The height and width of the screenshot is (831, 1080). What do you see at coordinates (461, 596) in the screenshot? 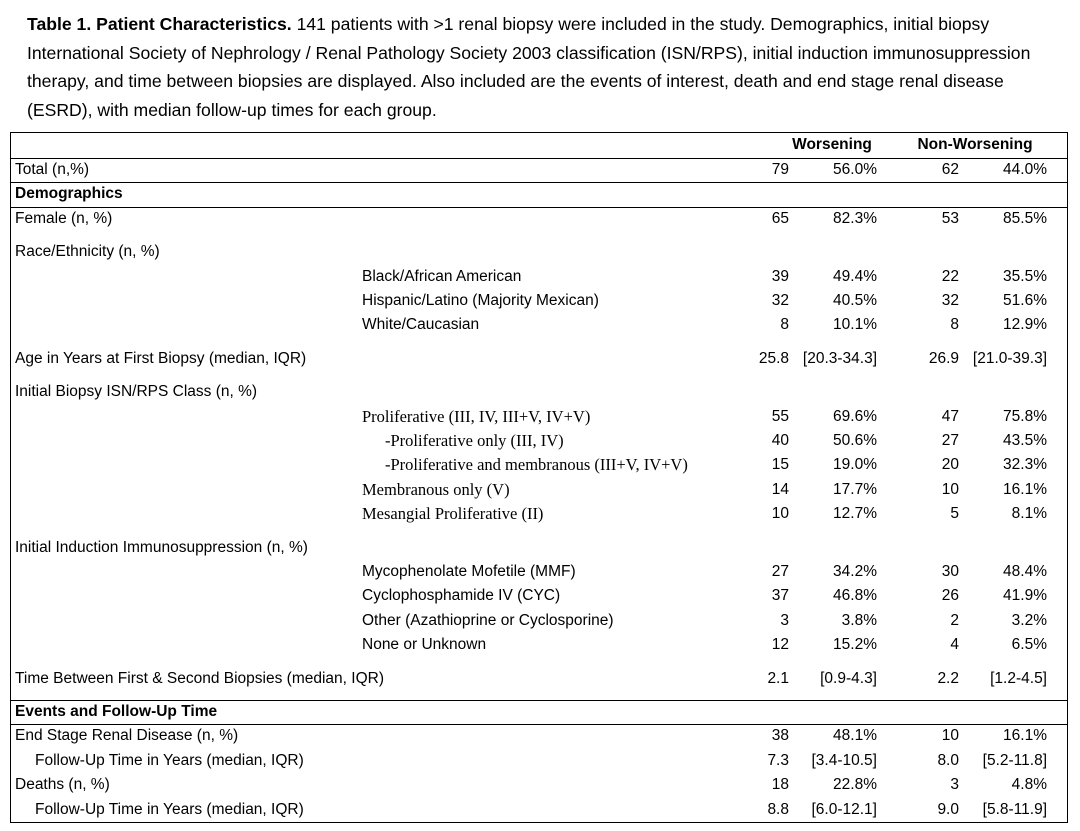
I see `row-item: Cyclophosphamide IV (CYC)` at bounding box center [461, 596].